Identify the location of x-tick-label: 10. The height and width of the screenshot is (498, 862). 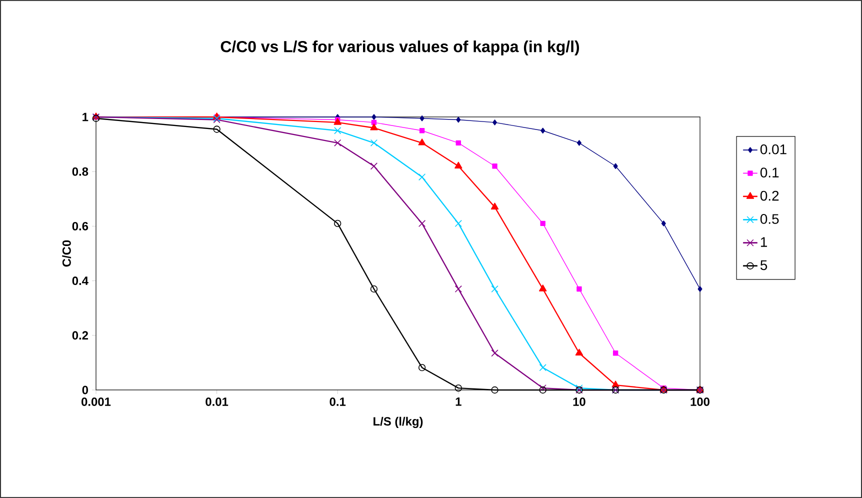
(579, 402).